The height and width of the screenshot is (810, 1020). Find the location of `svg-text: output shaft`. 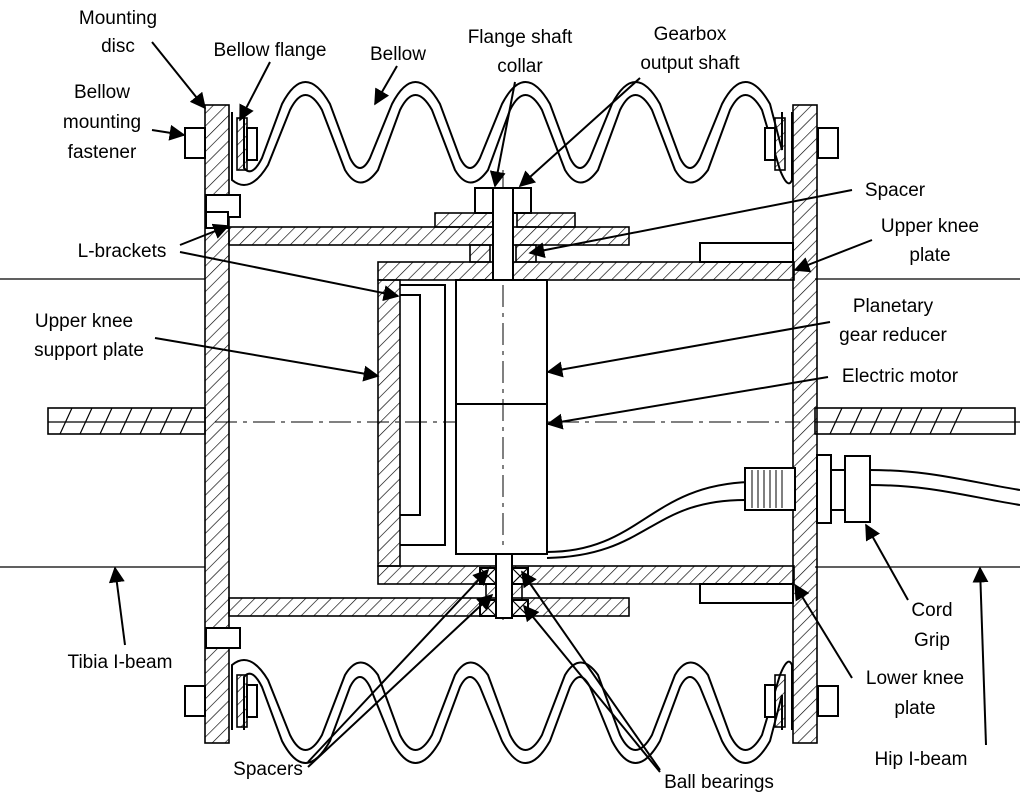

svg-text: output shaft is located at coordinates (690, 63).